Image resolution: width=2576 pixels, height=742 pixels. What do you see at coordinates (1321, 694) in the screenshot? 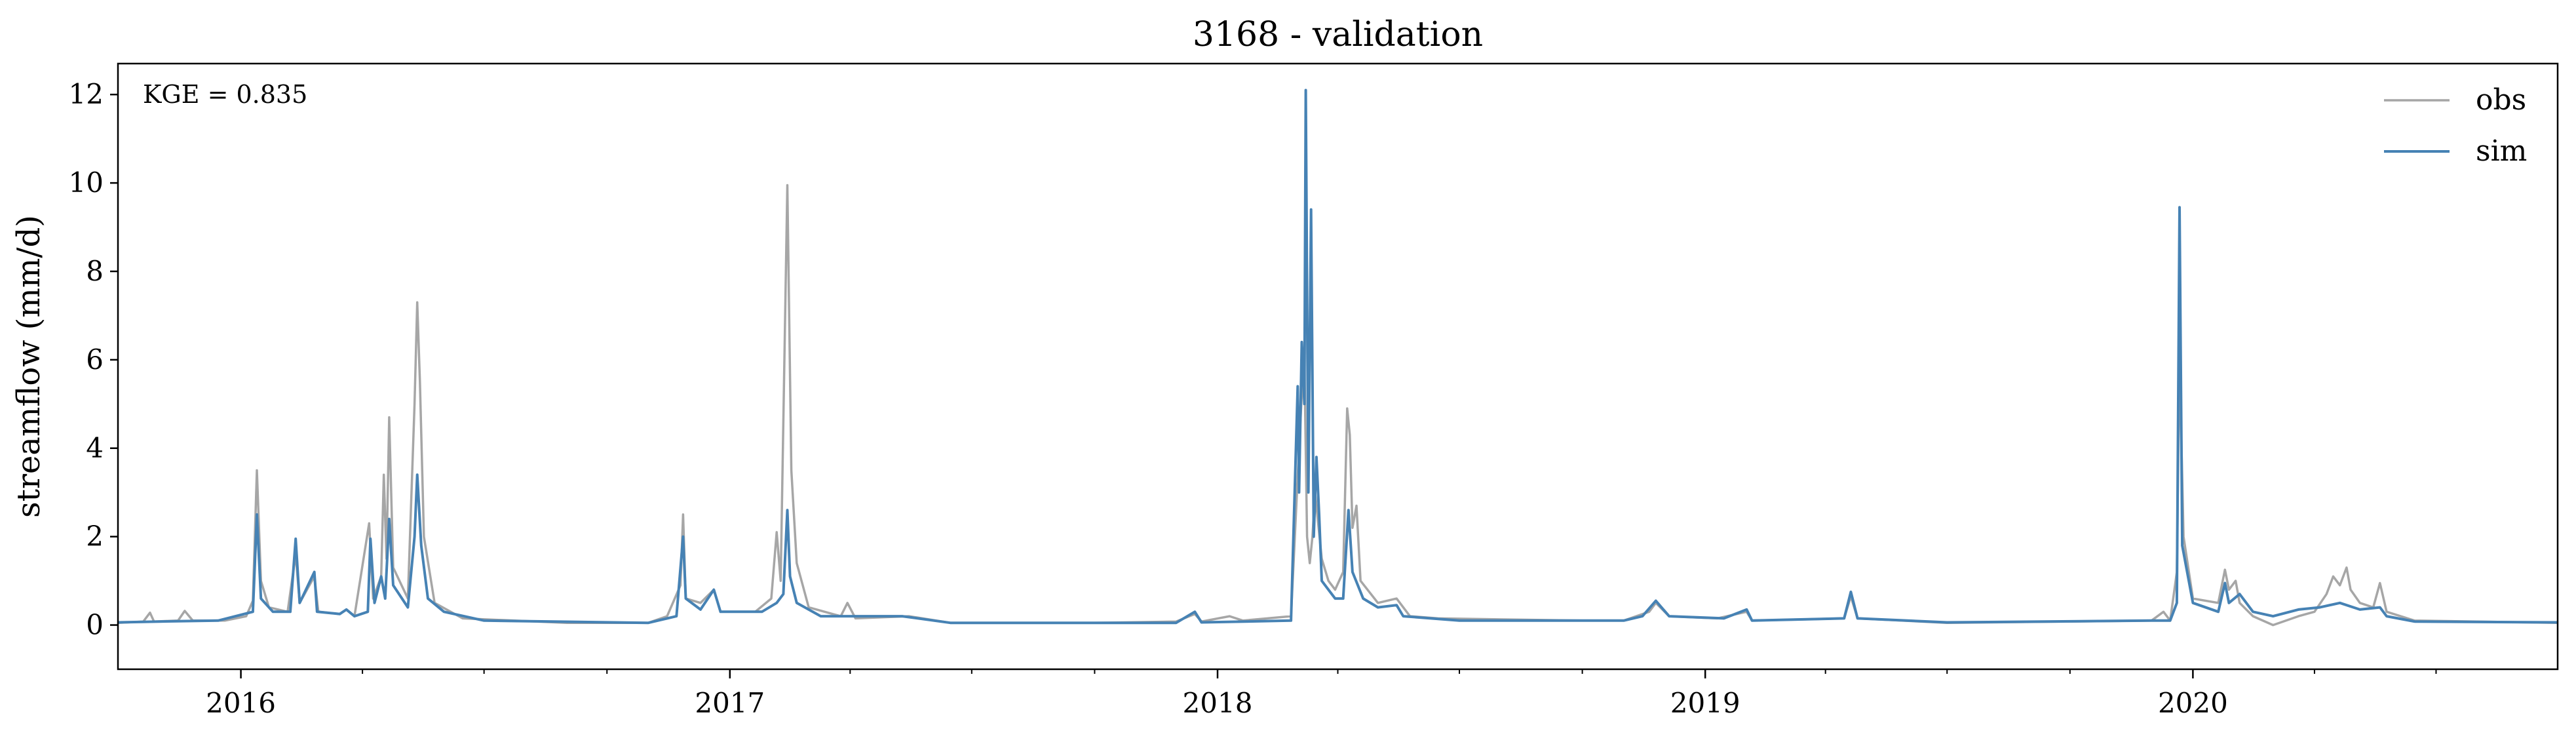
I see `x-axis: 2016 2017 2018 2019 2020` at bounding box center [1321, 694].